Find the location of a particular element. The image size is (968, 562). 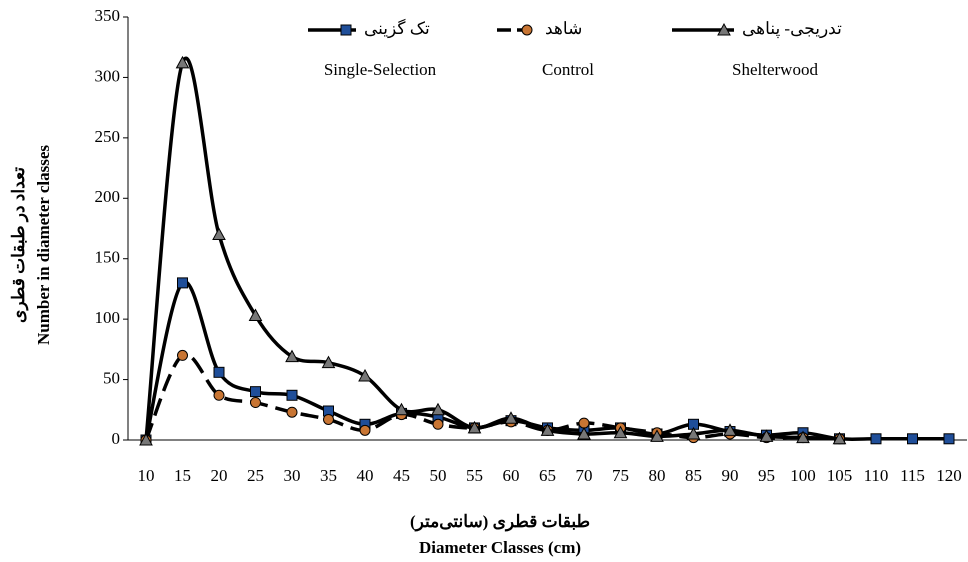

x-tick-label: 70 is located at coordinates (584, 475).